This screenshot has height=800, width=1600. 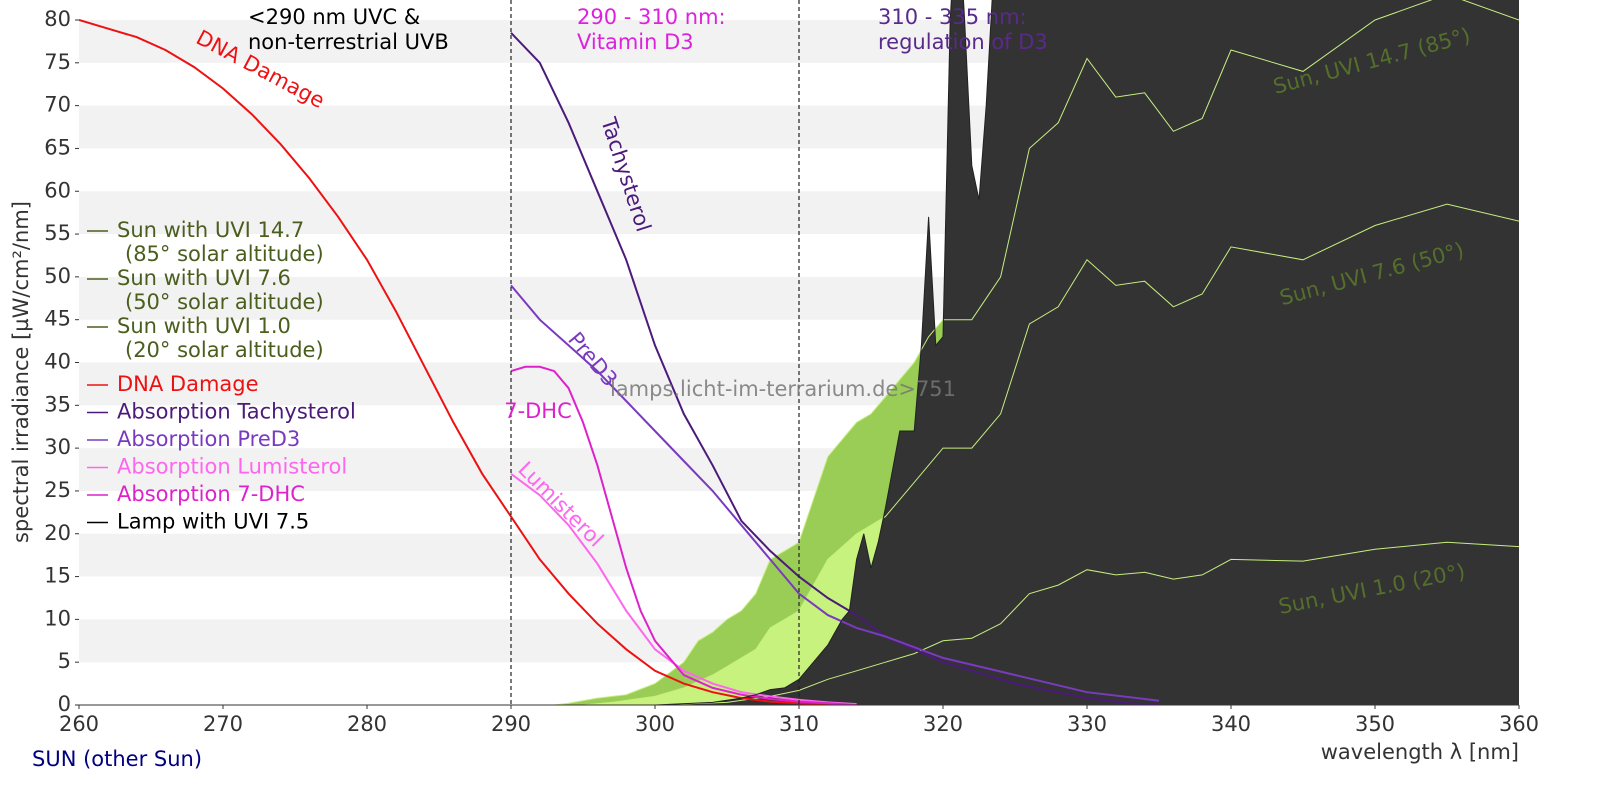 I want to click on legend-label: Absorption Lumisterol, so click(x=232, y=467).